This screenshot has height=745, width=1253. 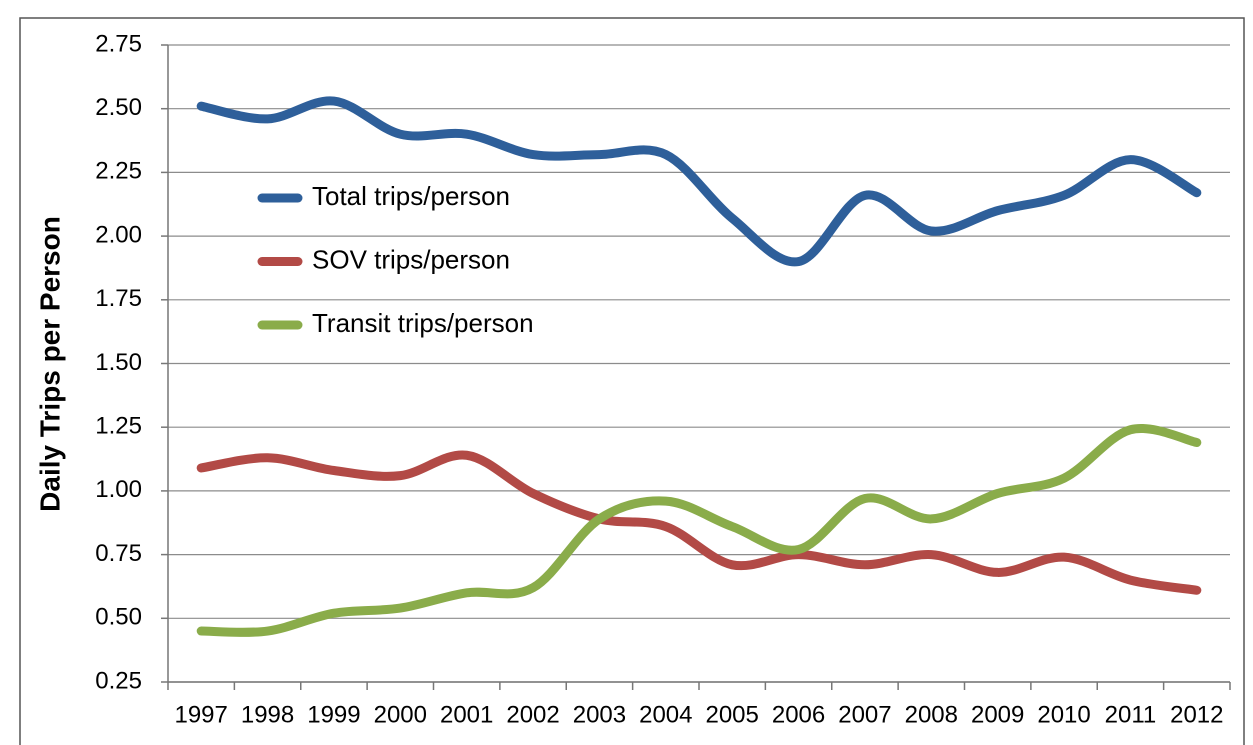 What do you see at coordinates (118, 680) in the screenshot?
I see `y-tick-label: 0.25` at bounding box center [118, 680].